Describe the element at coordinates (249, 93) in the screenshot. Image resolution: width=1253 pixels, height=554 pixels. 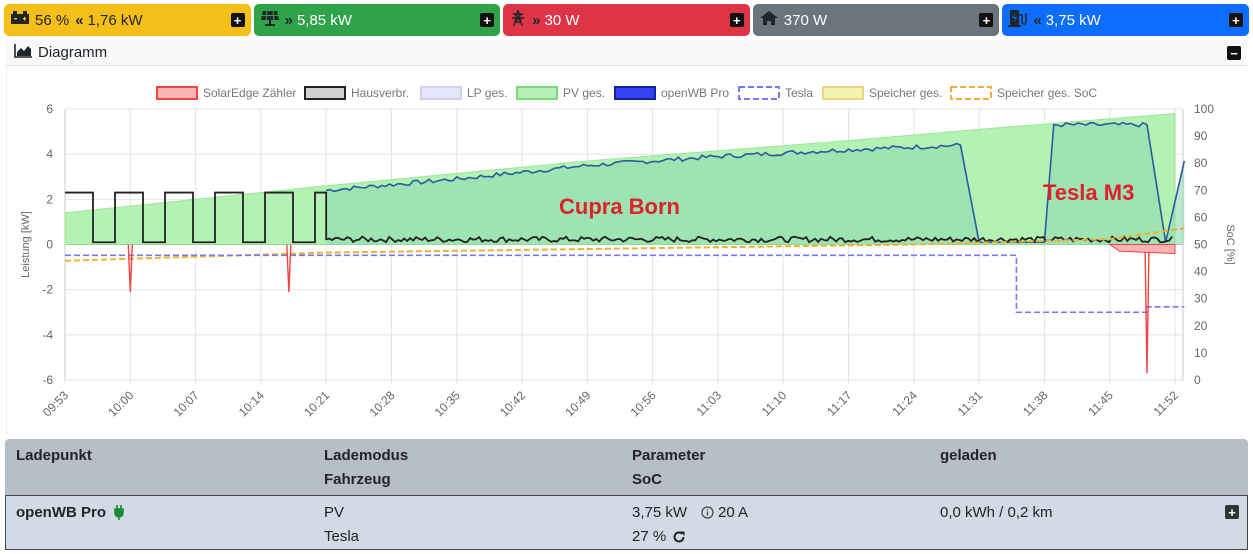
I see `legend-label: SolarEdge Zähler` at that location.